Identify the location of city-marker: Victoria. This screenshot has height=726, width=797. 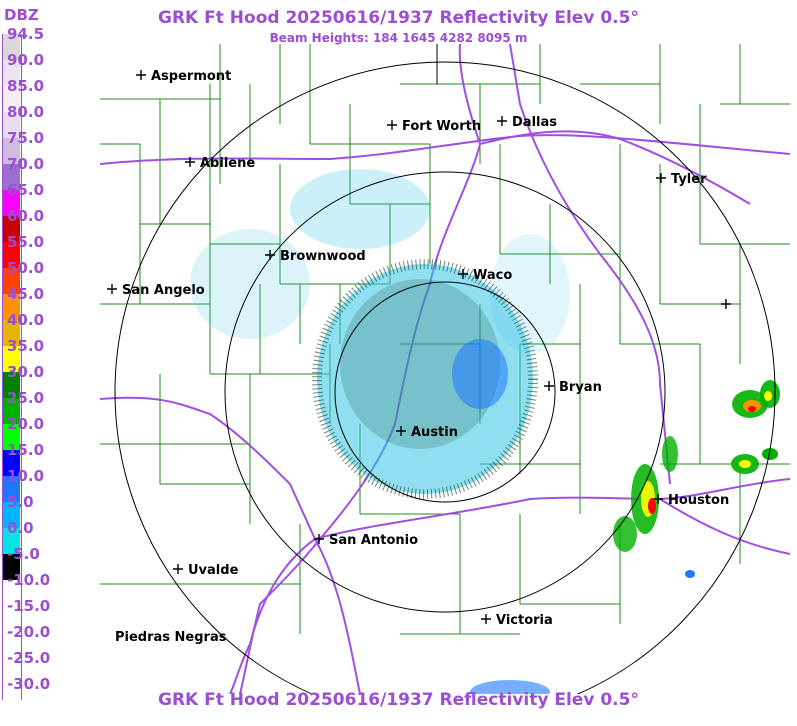
(517, 620).